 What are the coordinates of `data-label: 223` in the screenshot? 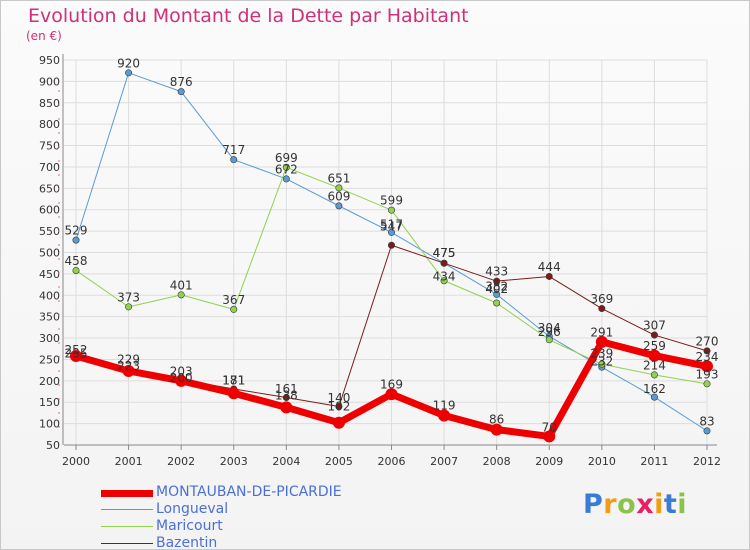 It's located at (128, 366).